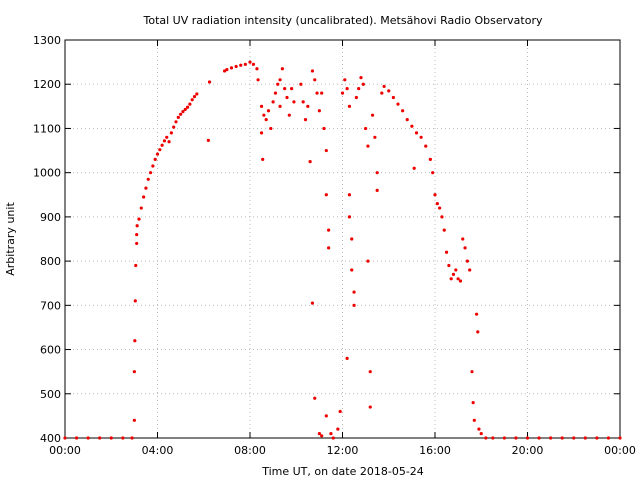  I want to click on x-tick-label: 00:00, so click(620, 450).